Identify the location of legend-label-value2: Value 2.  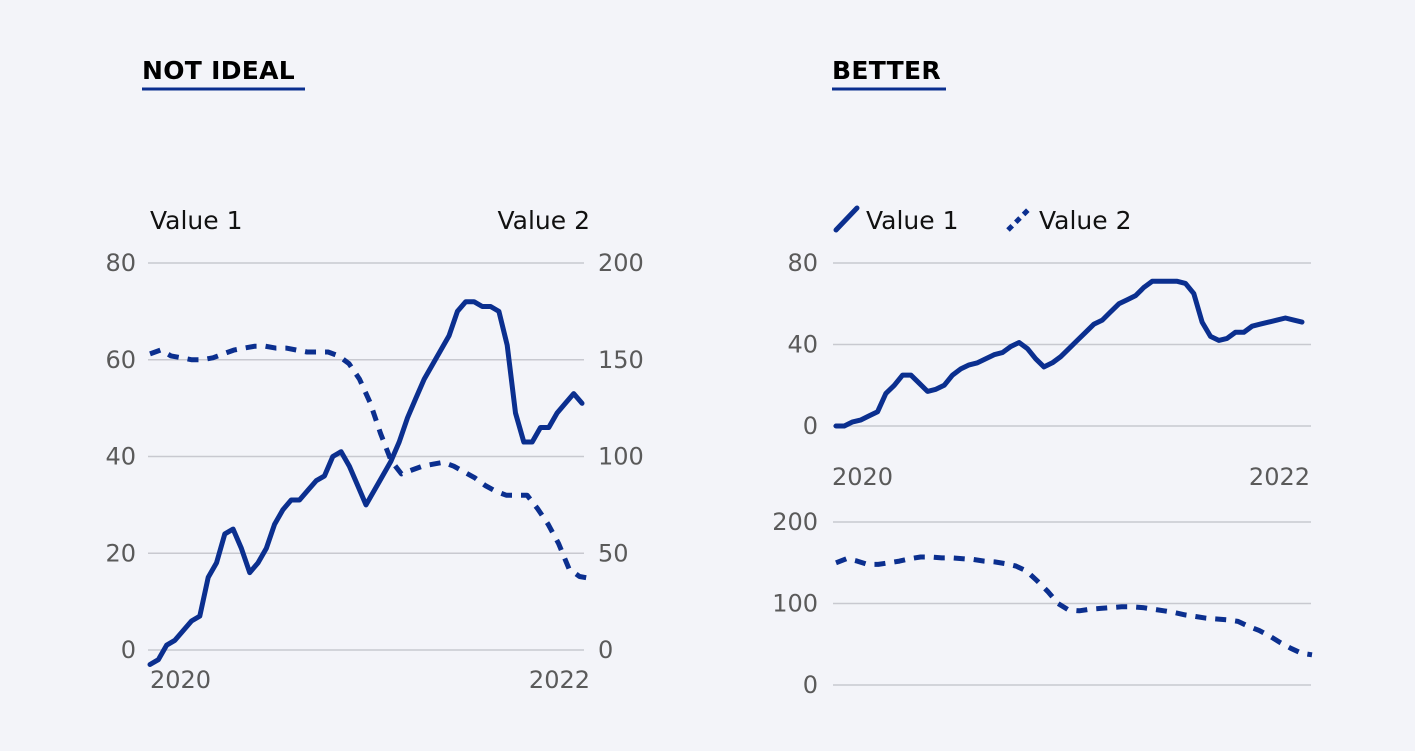
(1085, 220).